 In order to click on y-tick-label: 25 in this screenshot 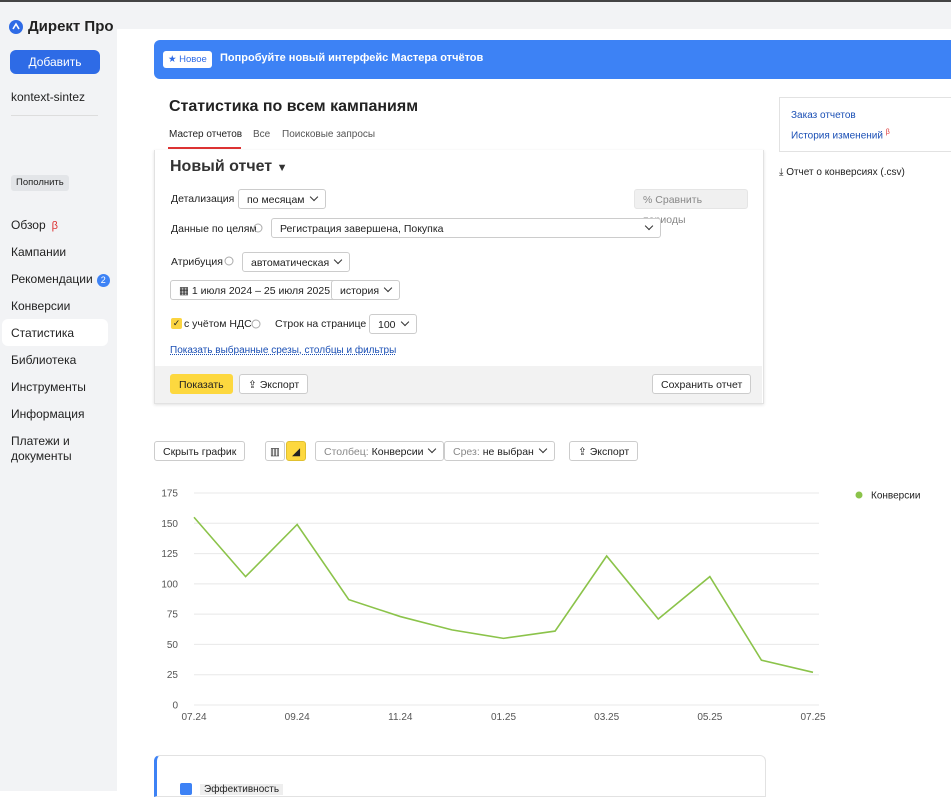, I will do `click(173, 675)`.